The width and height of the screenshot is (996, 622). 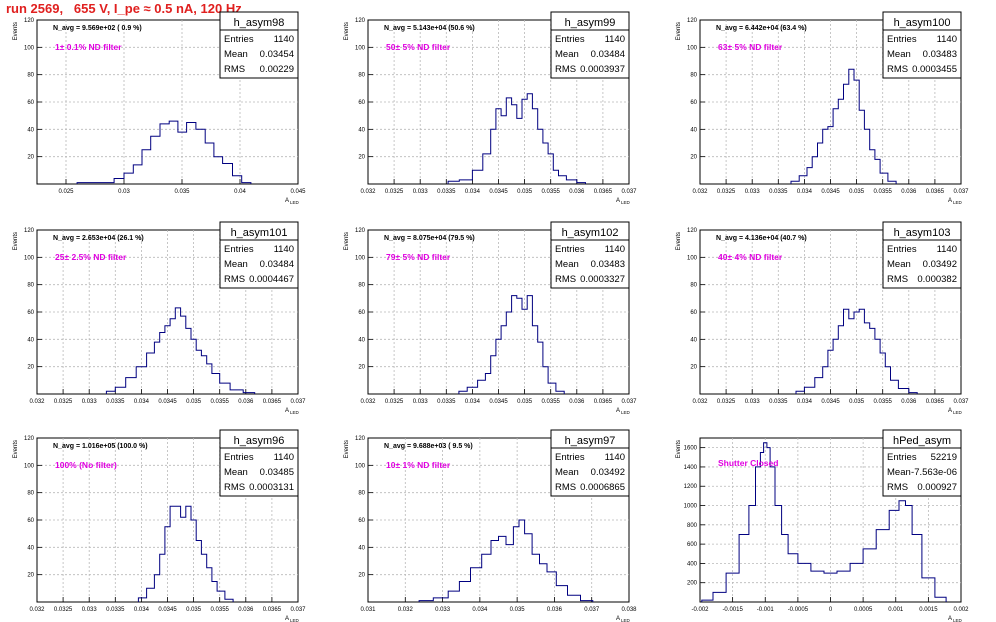 I want to click on navg-label: N_avg = 2.653e+04 (26.1 %), so click(x=98, y=238).